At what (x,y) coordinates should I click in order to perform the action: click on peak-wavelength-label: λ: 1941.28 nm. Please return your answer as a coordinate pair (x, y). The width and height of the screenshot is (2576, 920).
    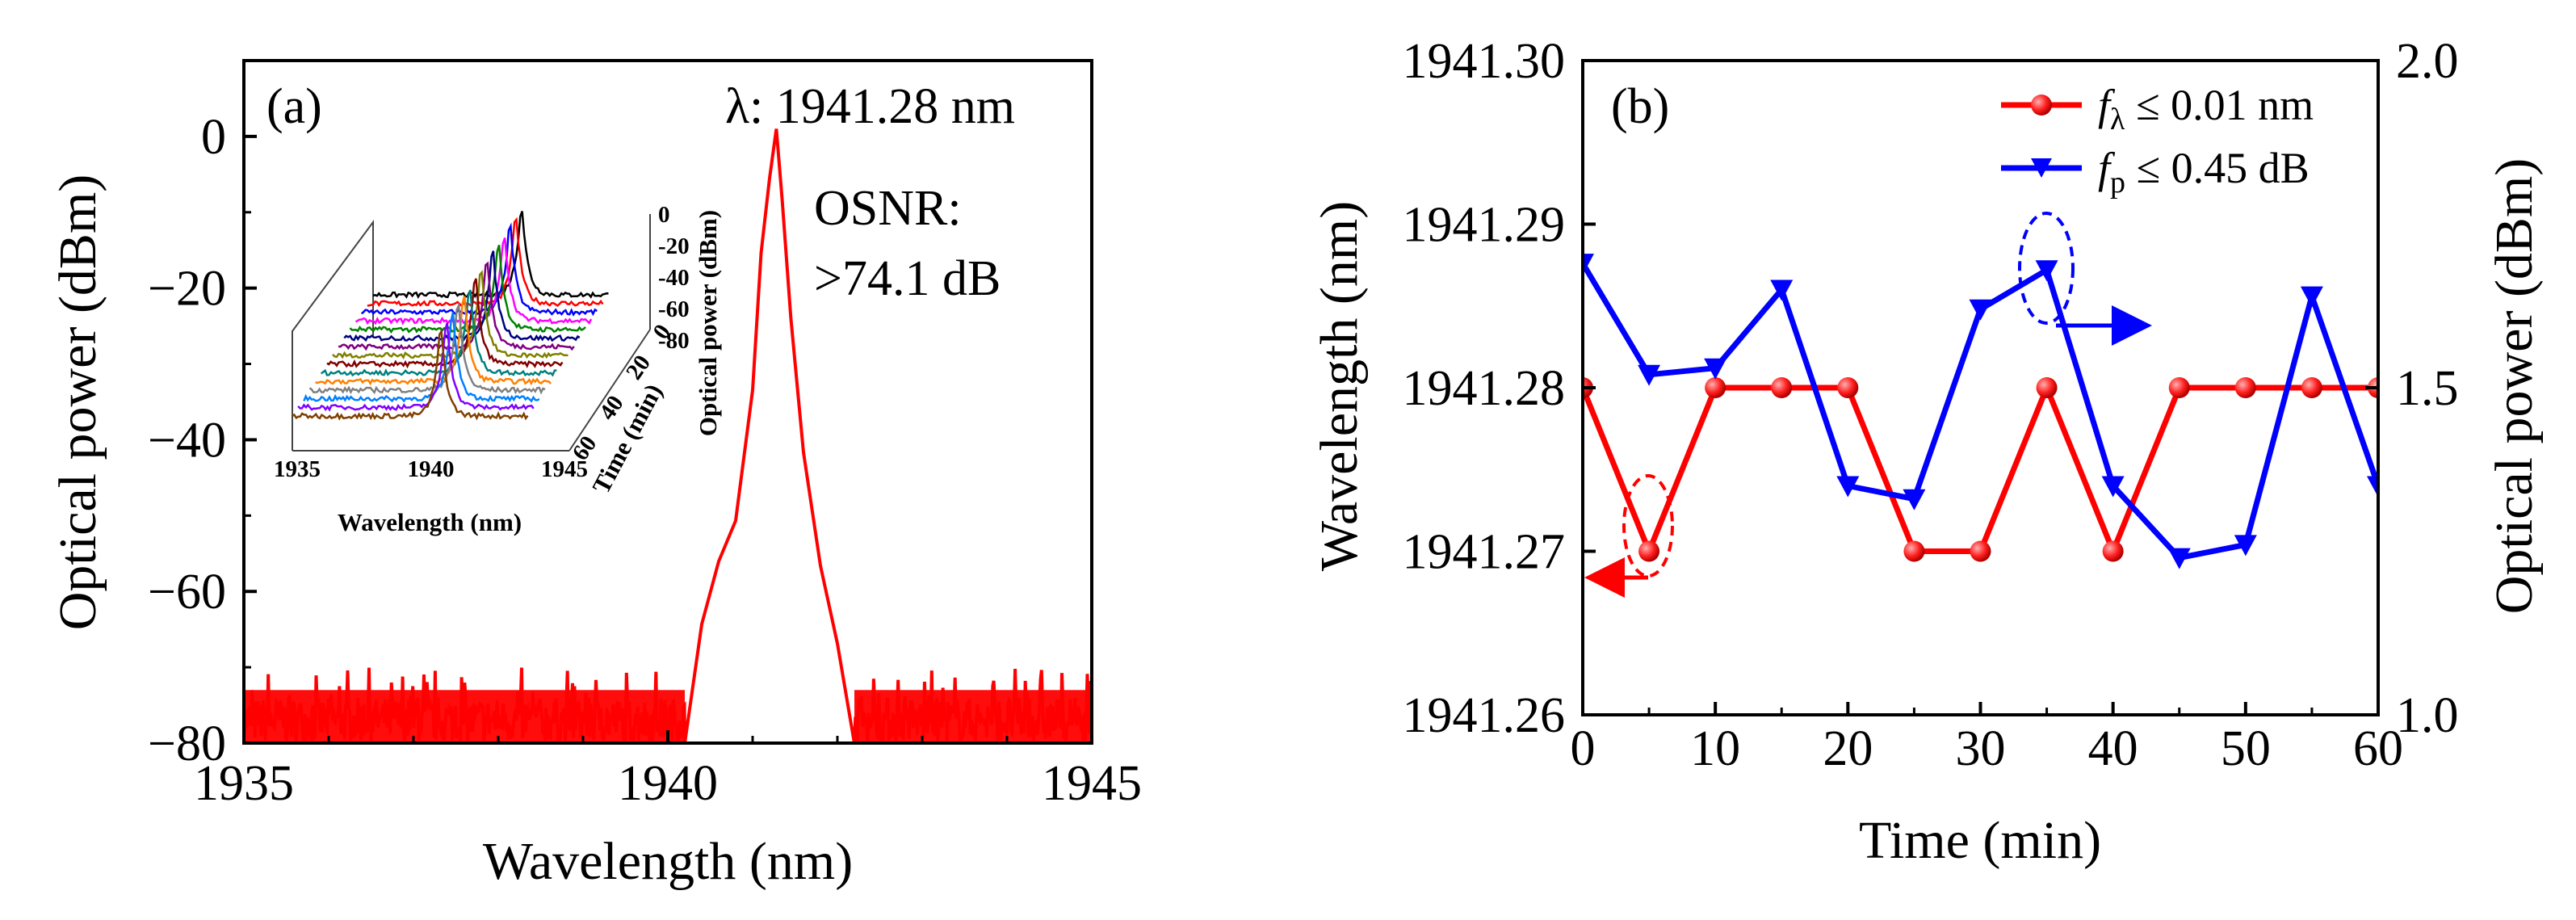
    Looking at the image, I should click on (870, 106).